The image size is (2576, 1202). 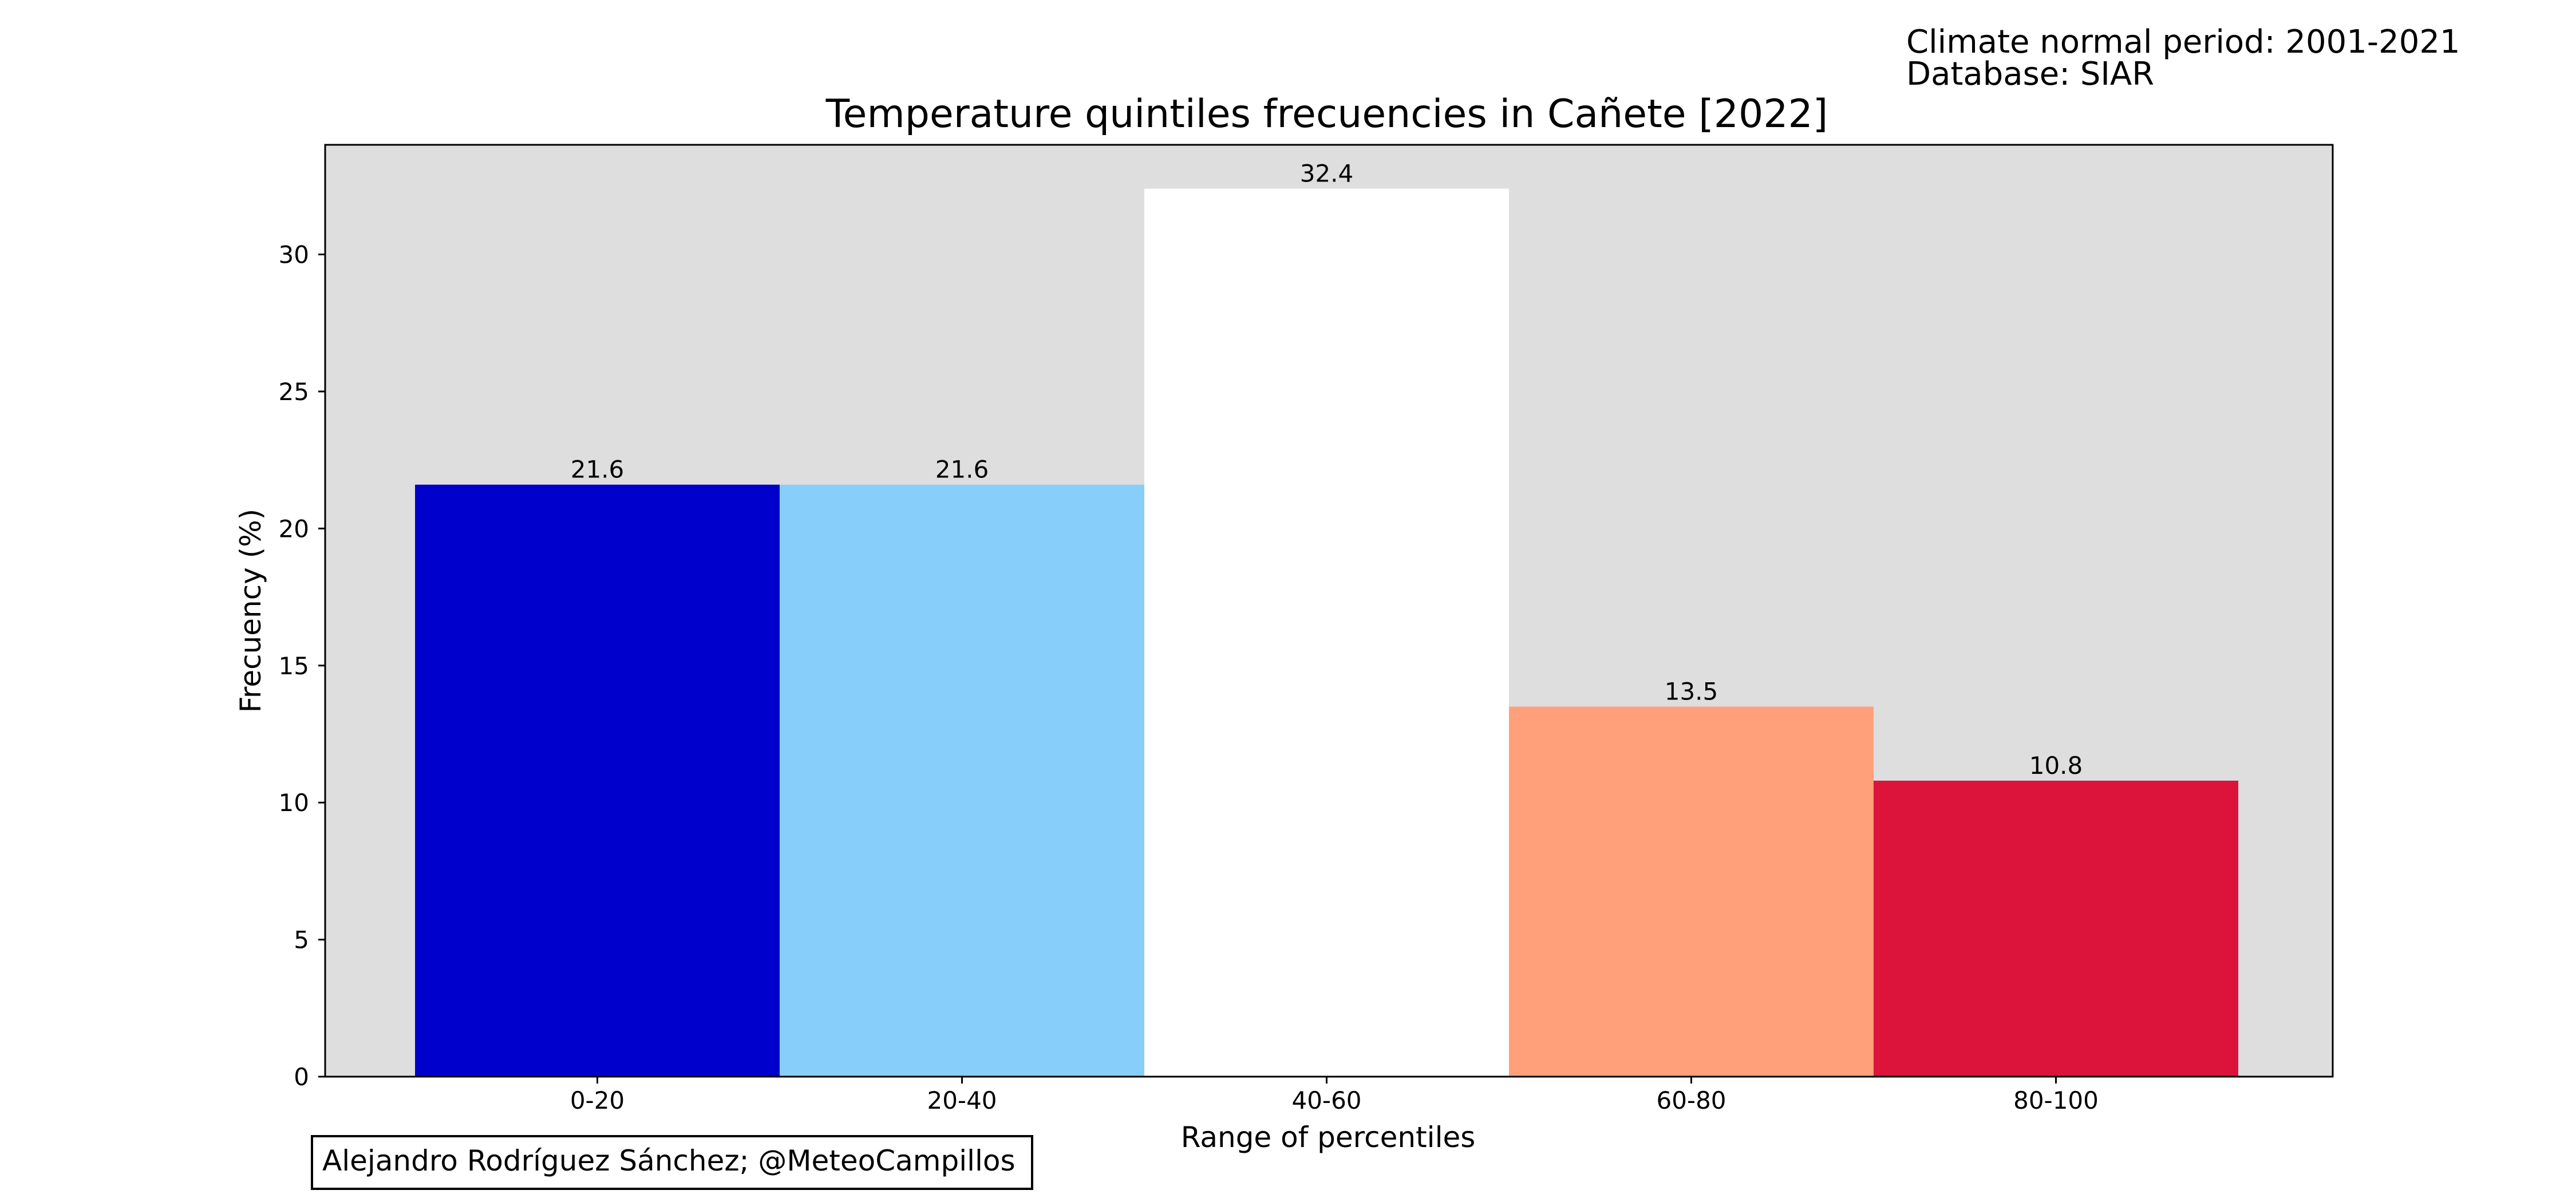 I want to click on data-label-60-80: 13.5, so click(x=1691, y=692).